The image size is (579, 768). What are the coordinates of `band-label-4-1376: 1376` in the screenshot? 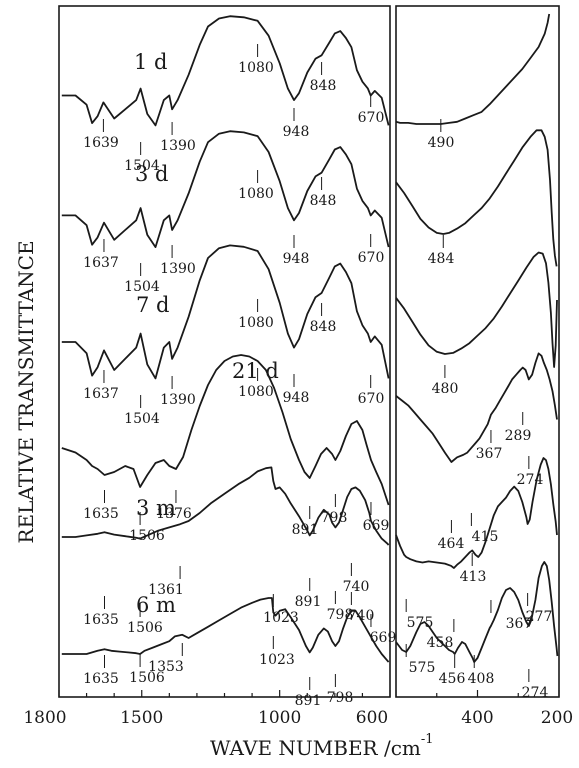 It's located at (174, 514).